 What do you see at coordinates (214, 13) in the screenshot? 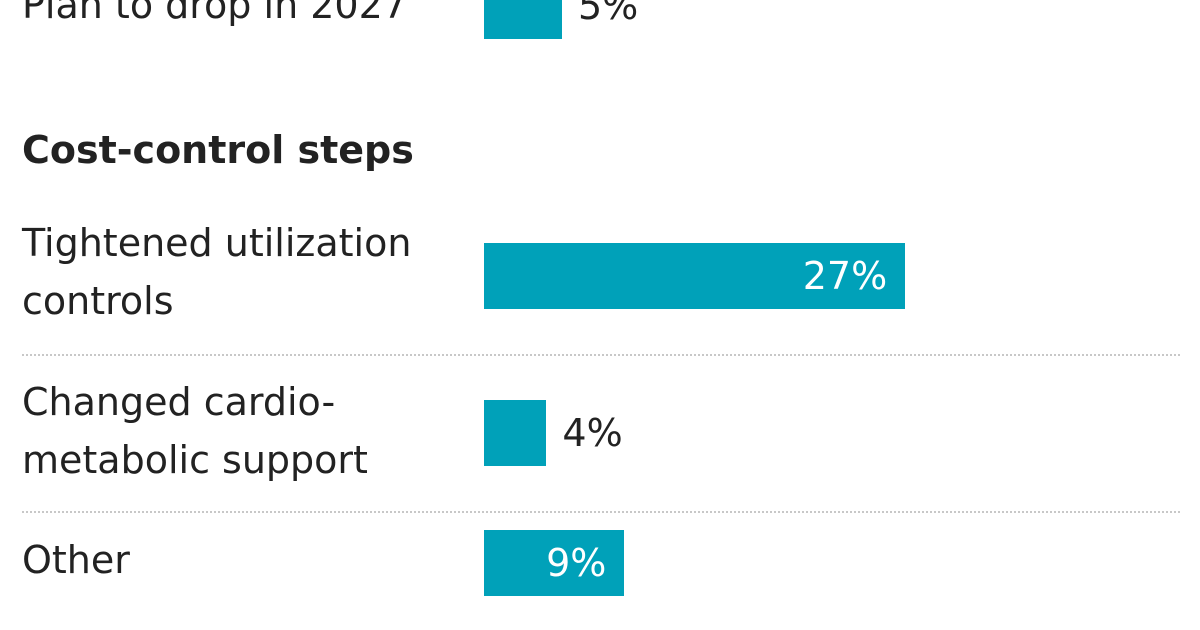
I see `category-label: Plan to drop in 2027` at bounding box center [214, 13].